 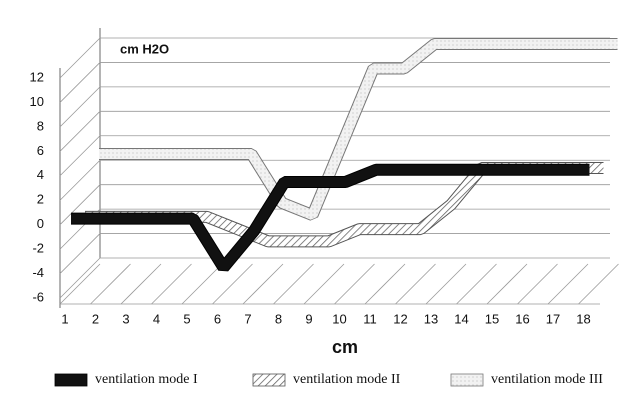 What do you see at coordinates (38, 272) in the screenshot?
I see `y-tick-label: -4` at bounding box center [38, 272].